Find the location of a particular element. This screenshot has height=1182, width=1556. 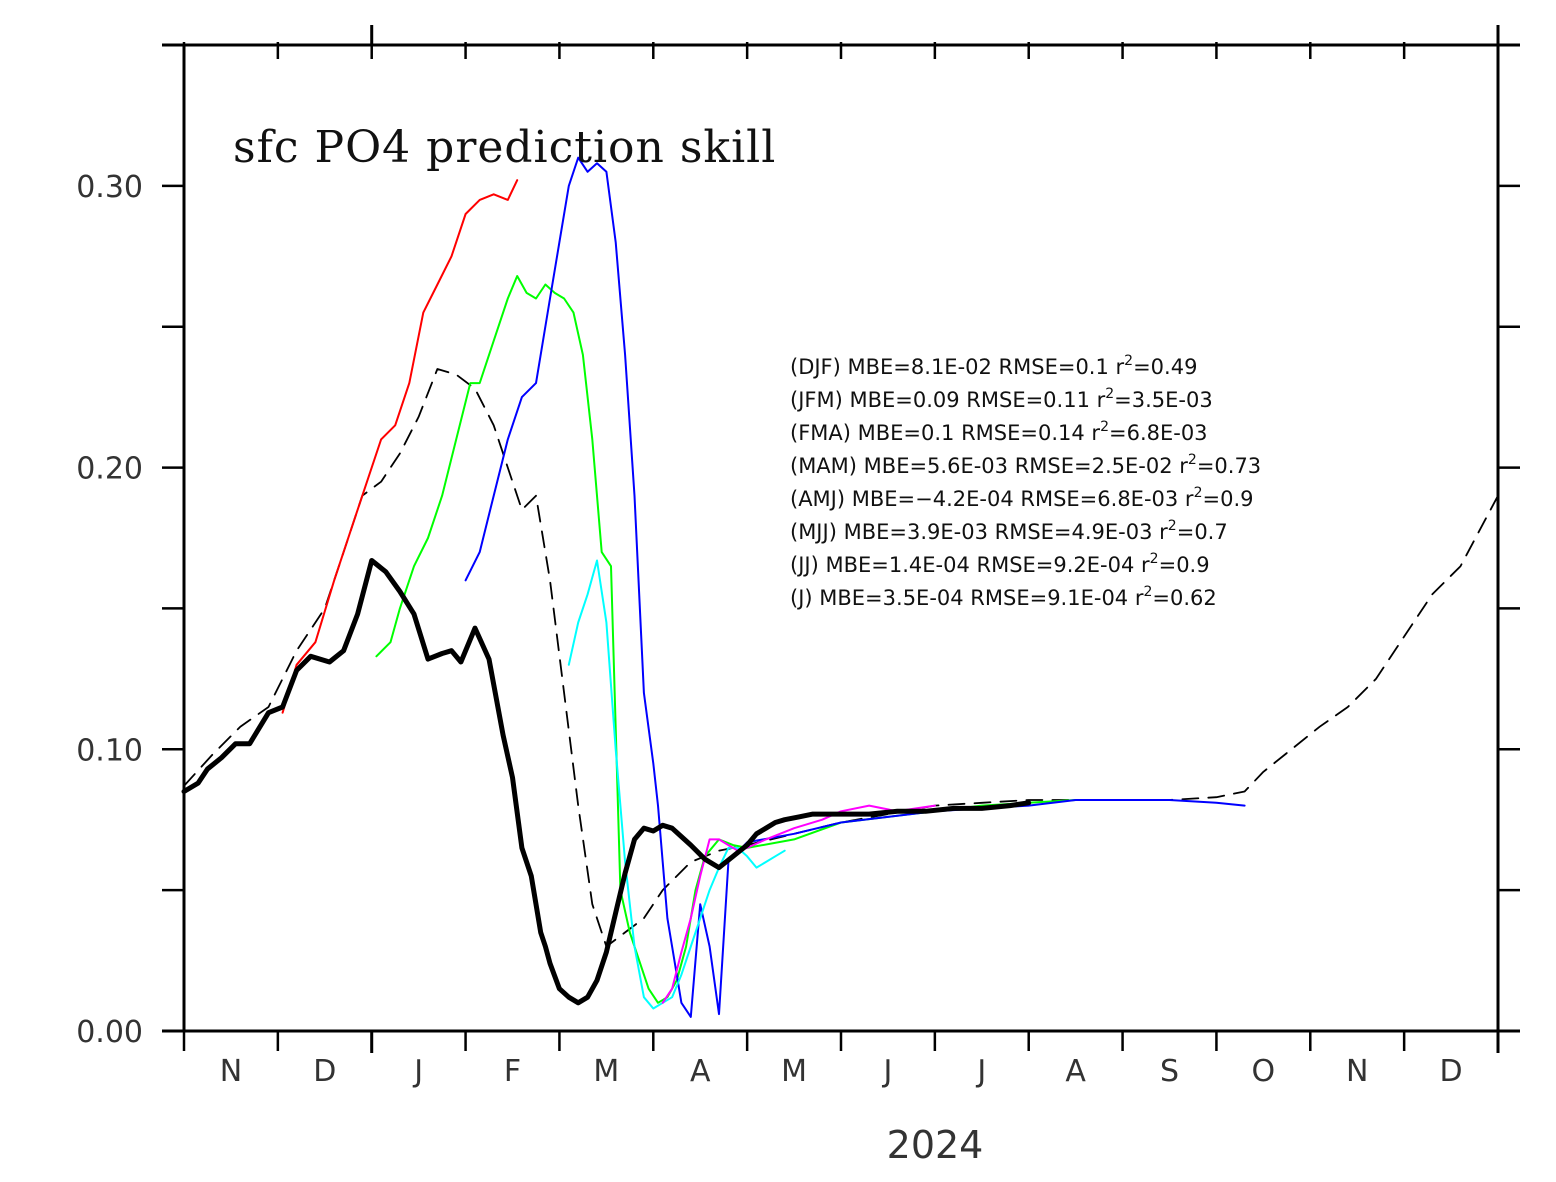

x-axis-year-label: 2024 is located at coordinates (935, 1145).